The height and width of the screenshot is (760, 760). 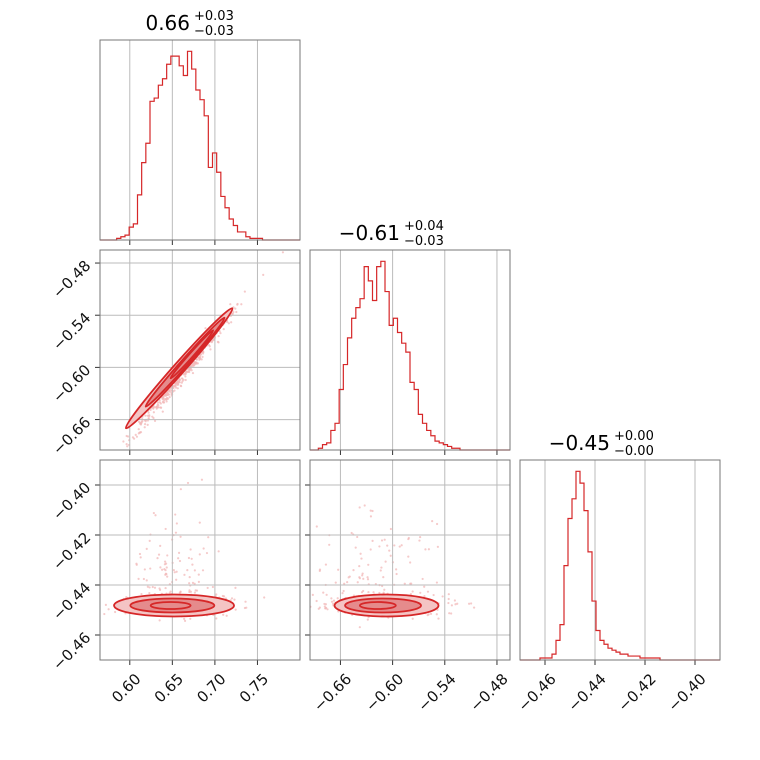 I want to click on tick-label-y: −0.44, so click(x=71, y=601).